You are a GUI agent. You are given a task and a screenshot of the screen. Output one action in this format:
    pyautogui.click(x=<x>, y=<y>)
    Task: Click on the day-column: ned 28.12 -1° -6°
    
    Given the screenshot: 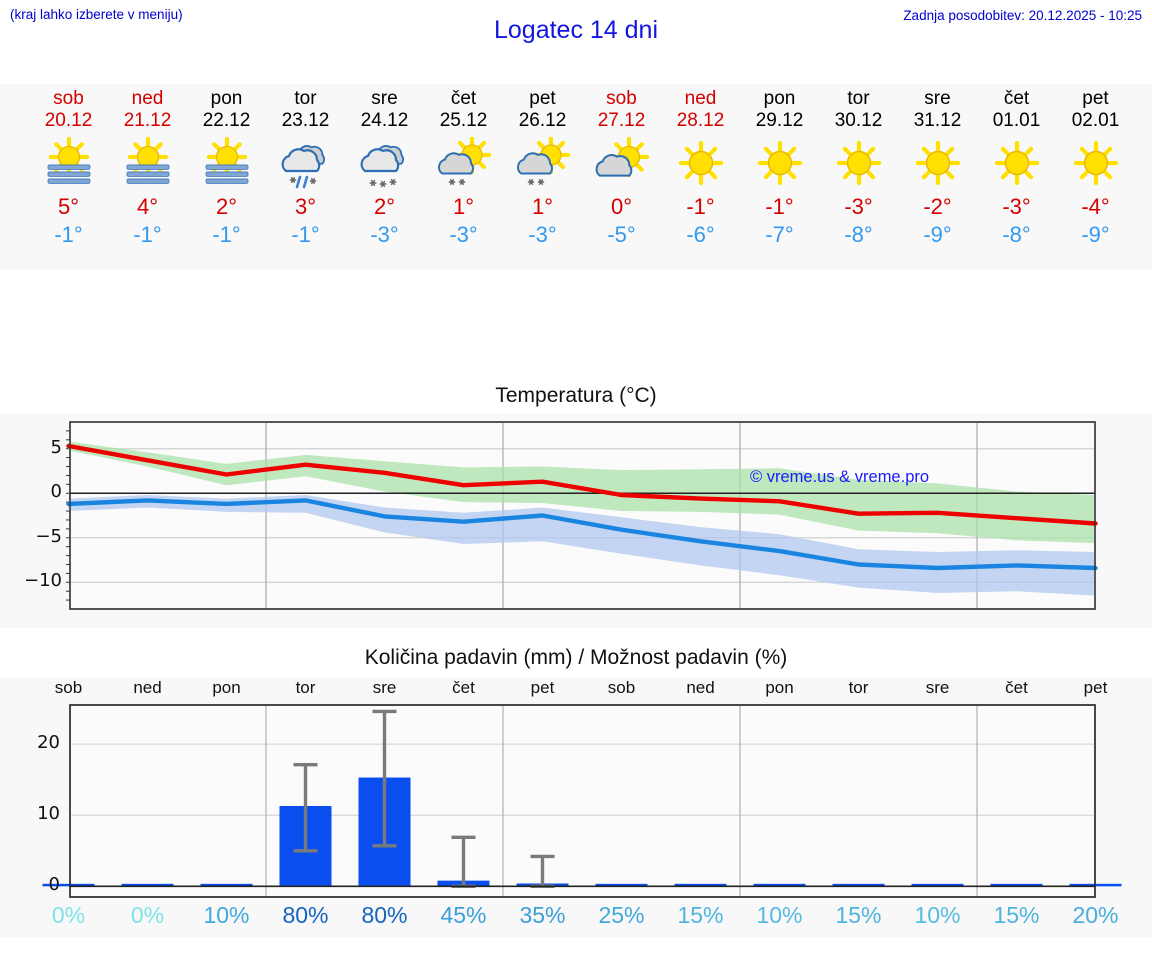 What is the action you would take?
    pyautogui.click(x=700, y=177)
    